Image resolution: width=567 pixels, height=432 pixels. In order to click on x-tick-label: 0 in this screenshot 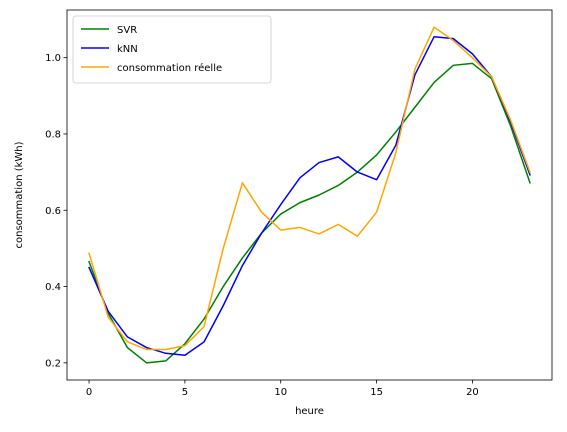, I will do `click(89, 392)`.